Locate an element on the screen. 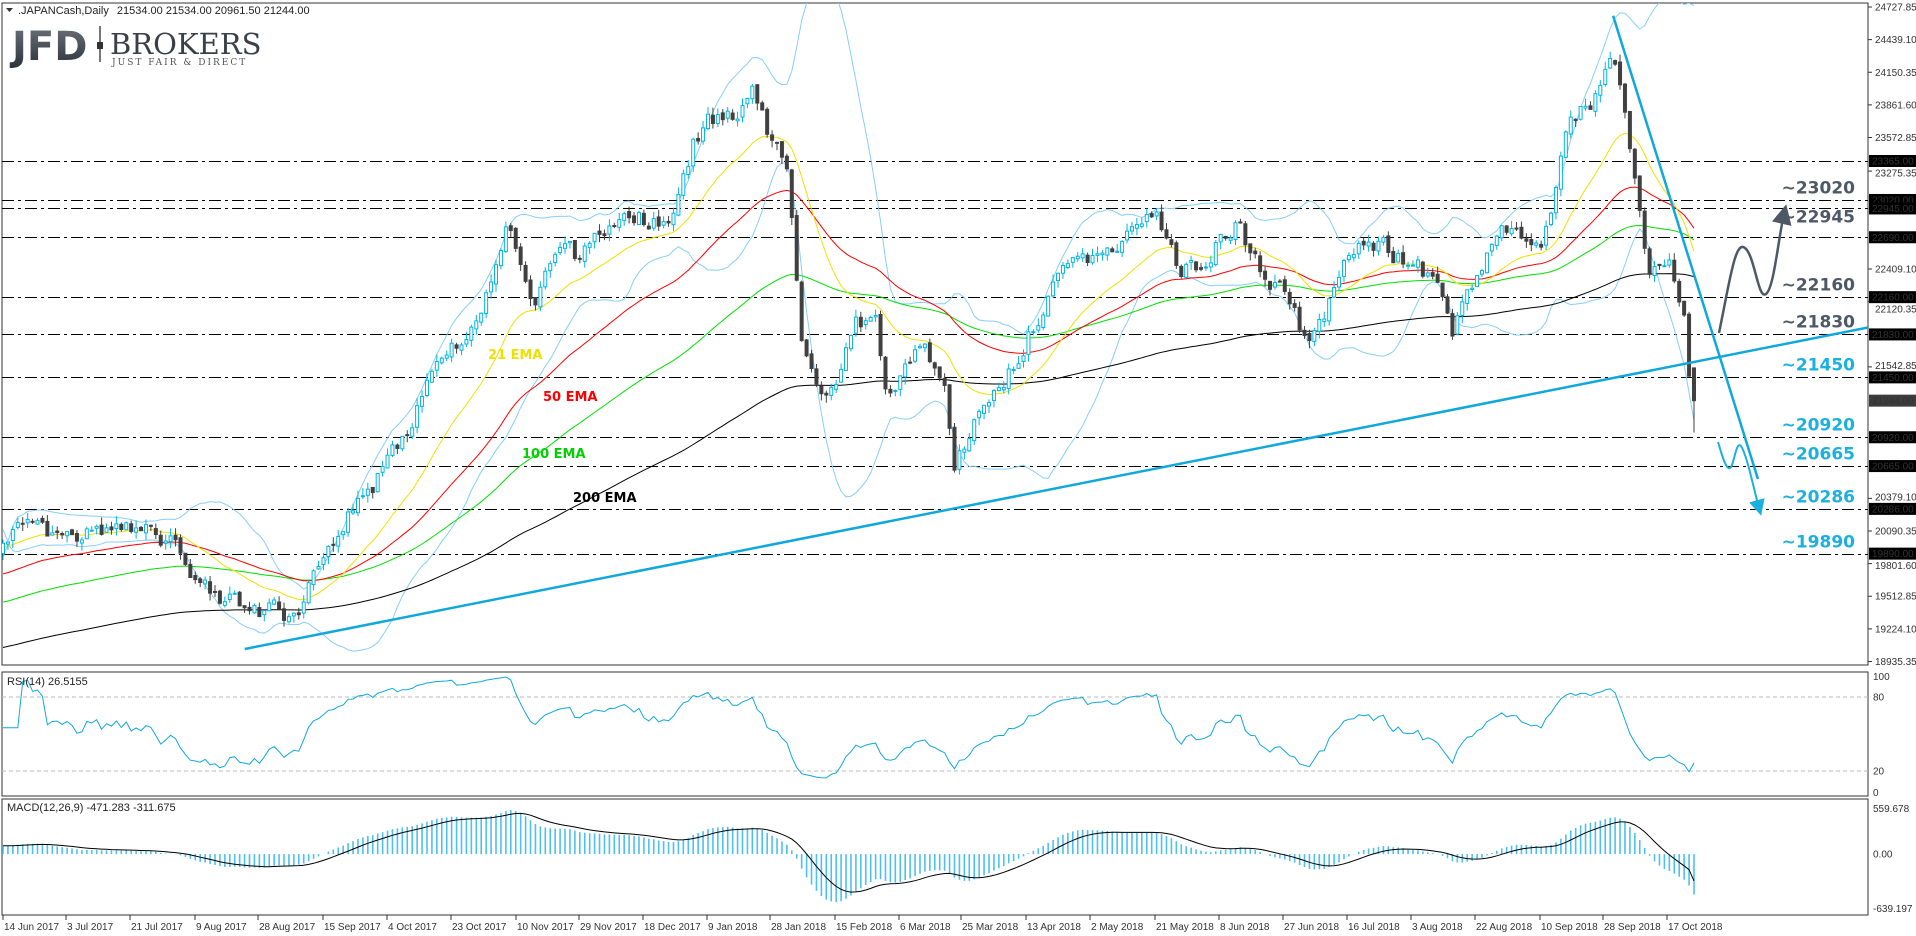 This screenshot has height=936, width=1916. rsi-panel is located at coordinates (935, 734).